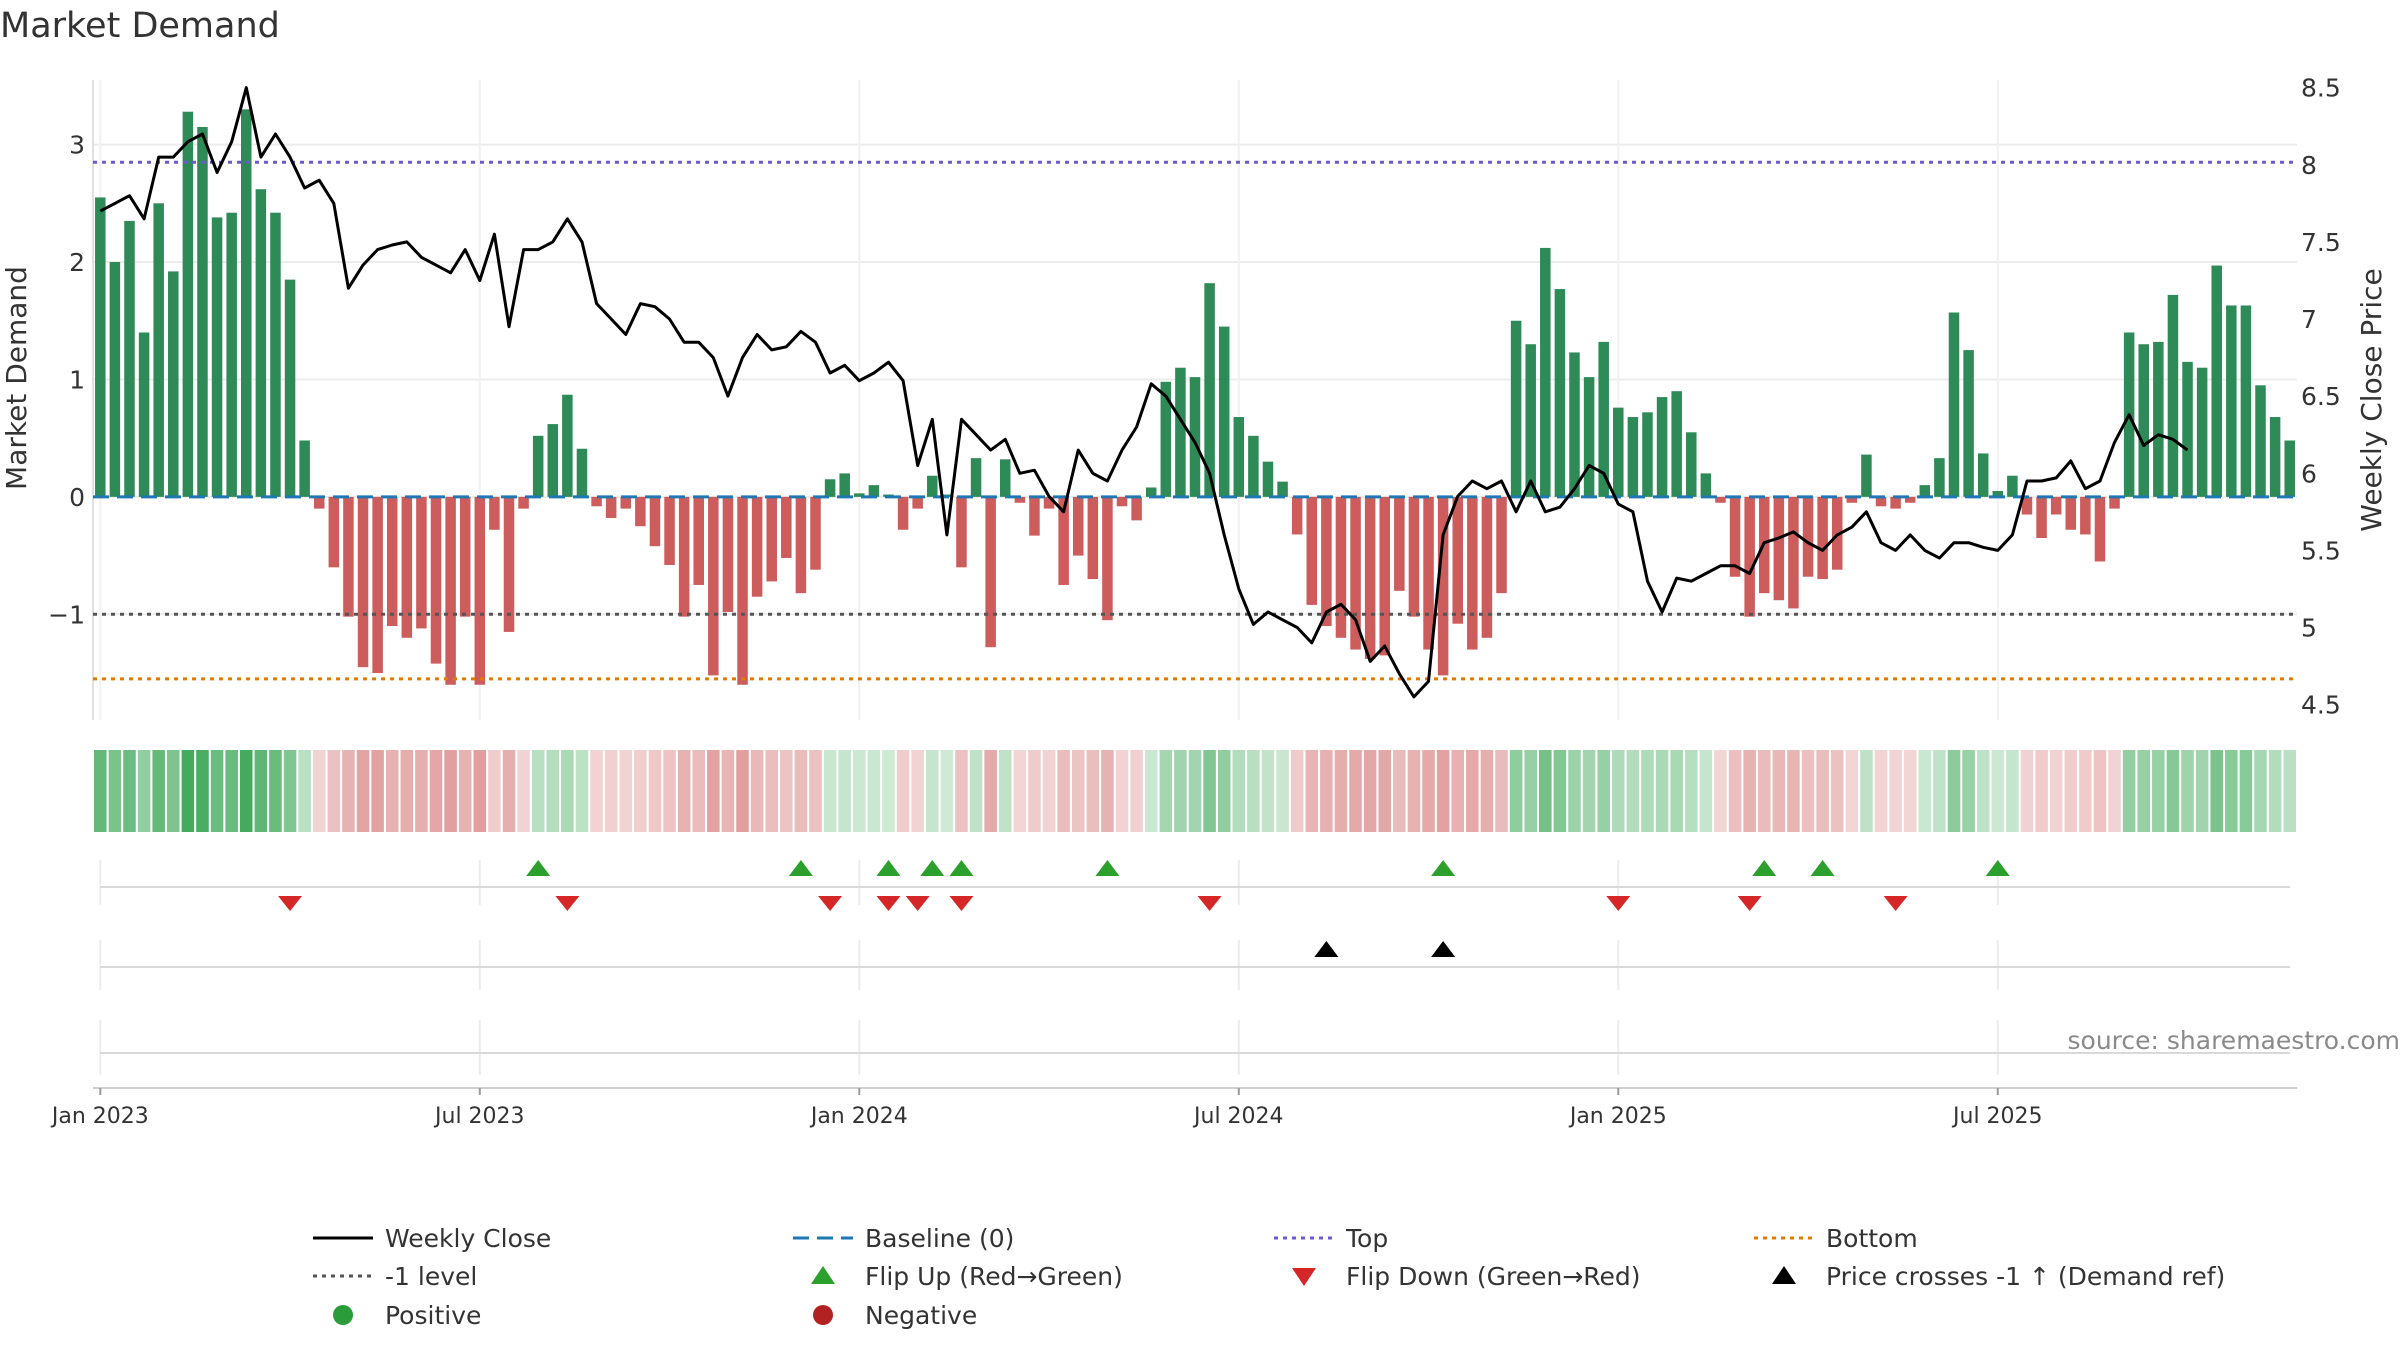 The width and height of the screenshot is (2400, 1350). What do you see at coordinates (77, 262) in the screenshot?
I see `left-tick-label: 2` at bounding box center [77, 262].